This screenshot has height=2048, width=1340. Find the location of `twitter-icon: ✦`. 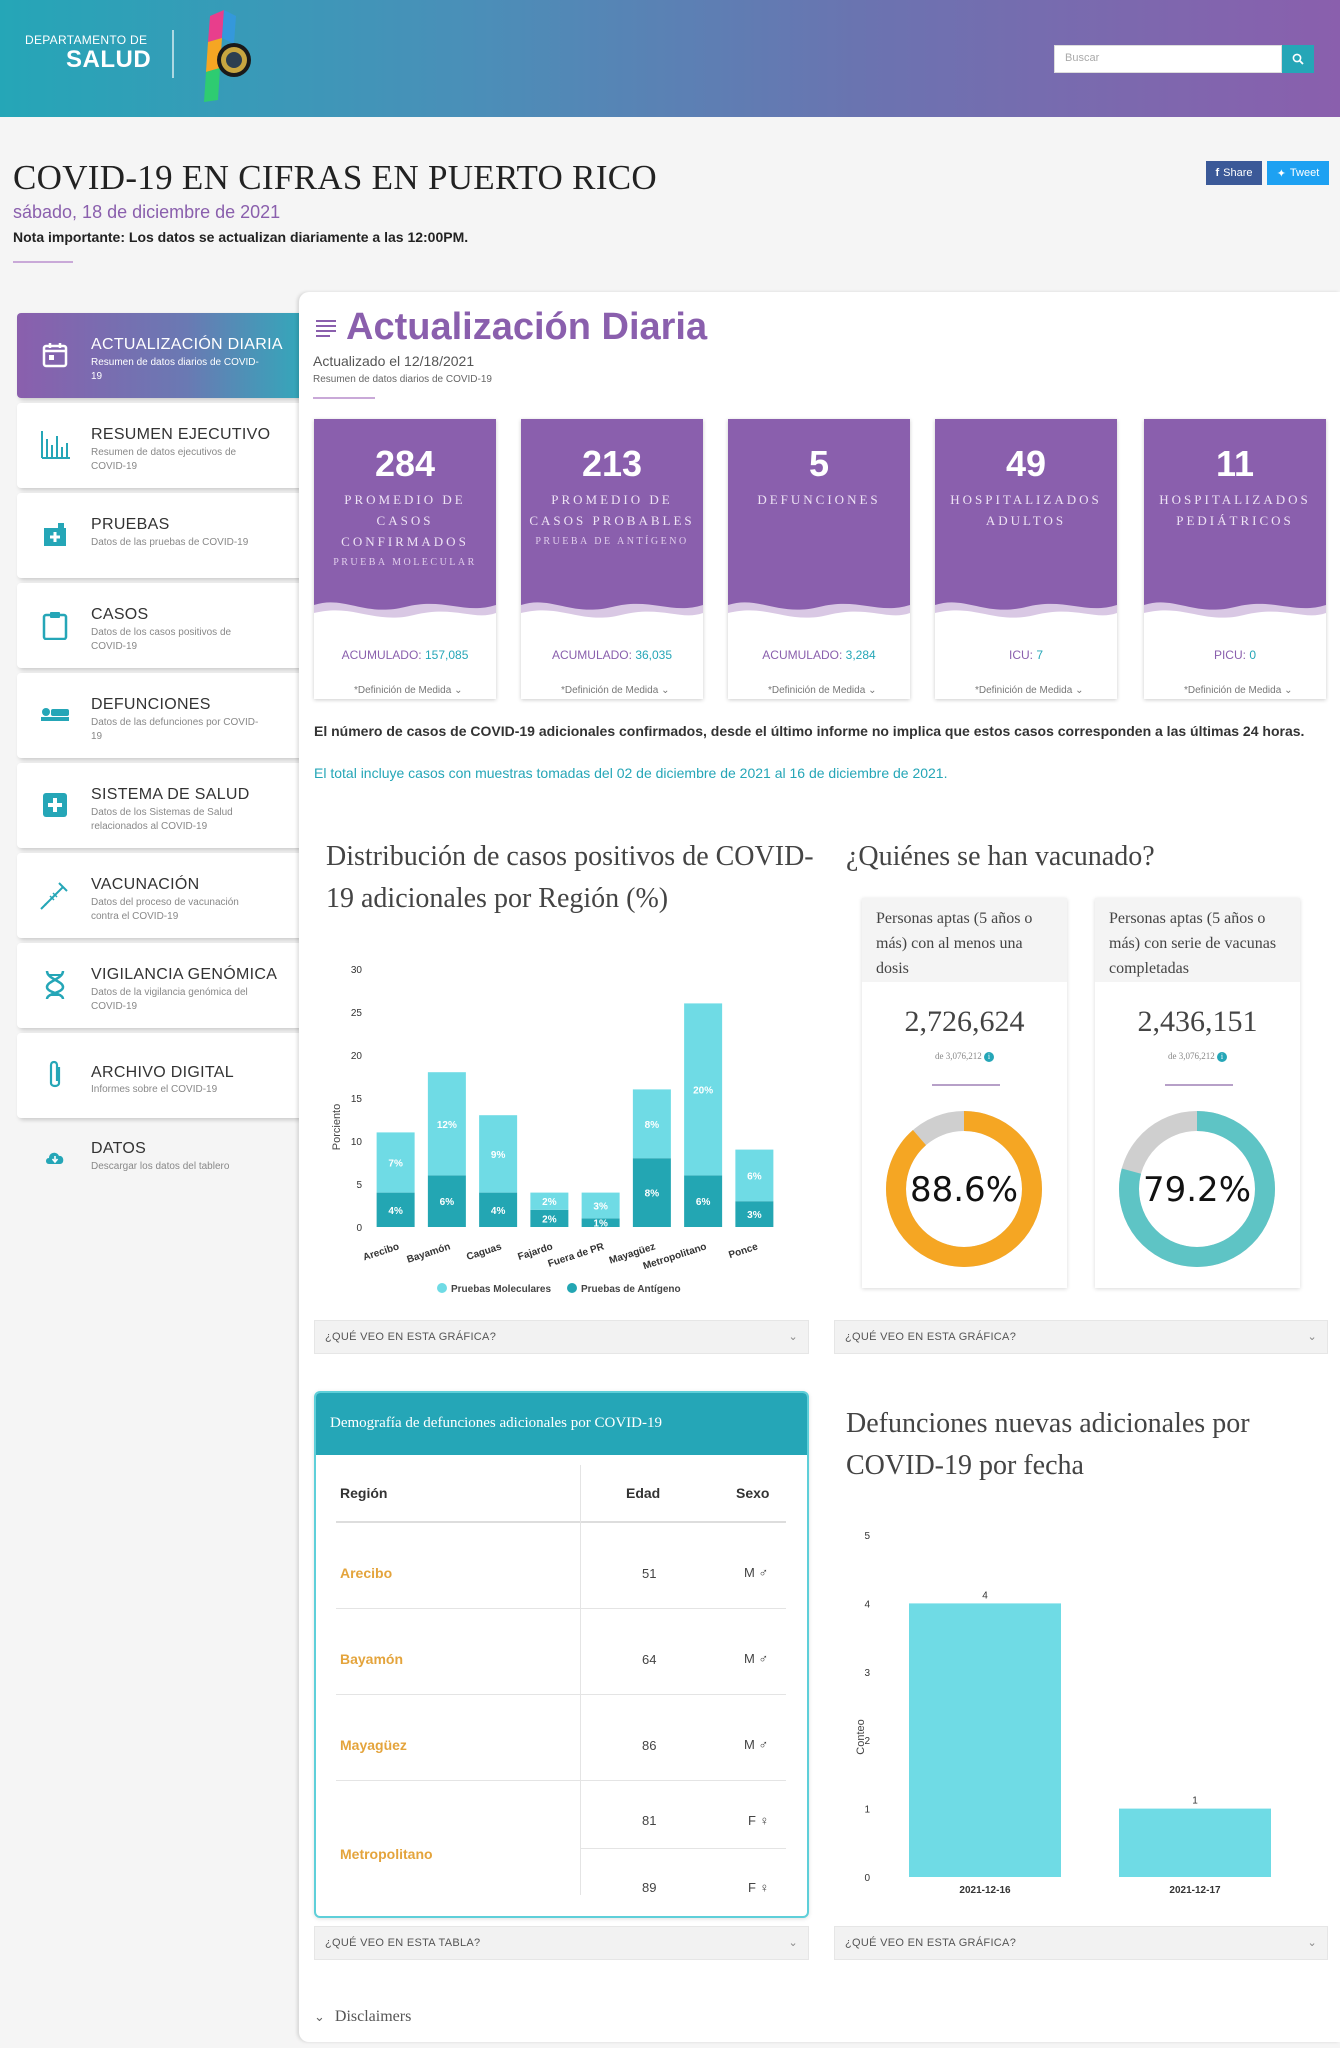

twitter-icon: ✦ is located at coordinates (1281, 173).